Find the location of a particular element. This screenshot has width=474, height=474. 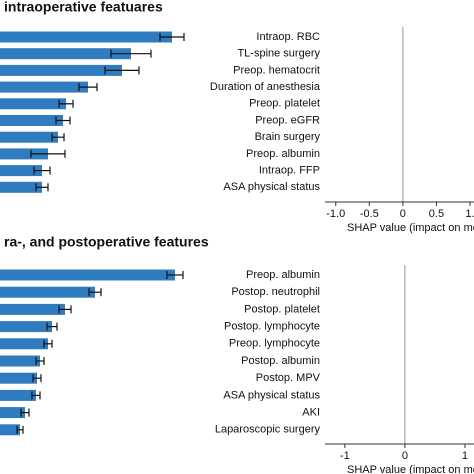

chart-title: intraoperative featuares is located at coordinates (83, 7).